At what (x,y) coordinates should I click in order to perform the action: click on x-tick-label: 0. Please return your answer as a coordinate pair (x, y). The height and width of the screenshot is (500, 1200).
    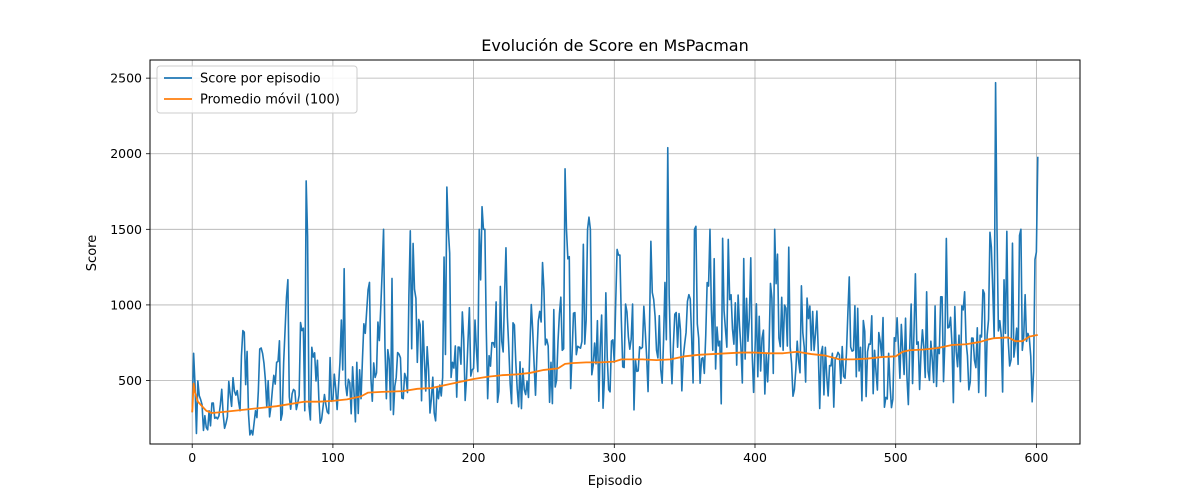
    Looking at the image, I should click on (192, 457).